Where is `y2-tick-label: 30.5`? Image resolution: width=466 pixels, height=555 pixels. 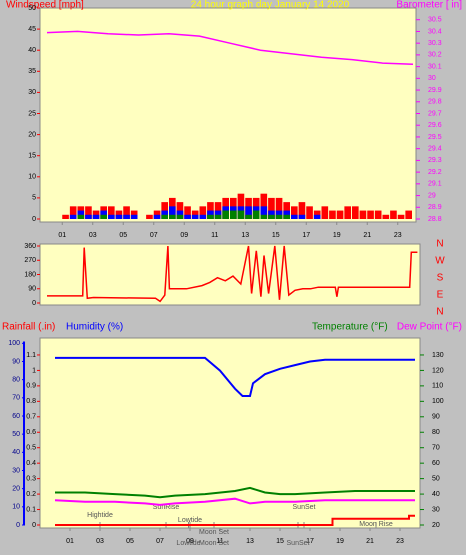
y2-tick-label: 30.5 is located at coordinates (435, 20).